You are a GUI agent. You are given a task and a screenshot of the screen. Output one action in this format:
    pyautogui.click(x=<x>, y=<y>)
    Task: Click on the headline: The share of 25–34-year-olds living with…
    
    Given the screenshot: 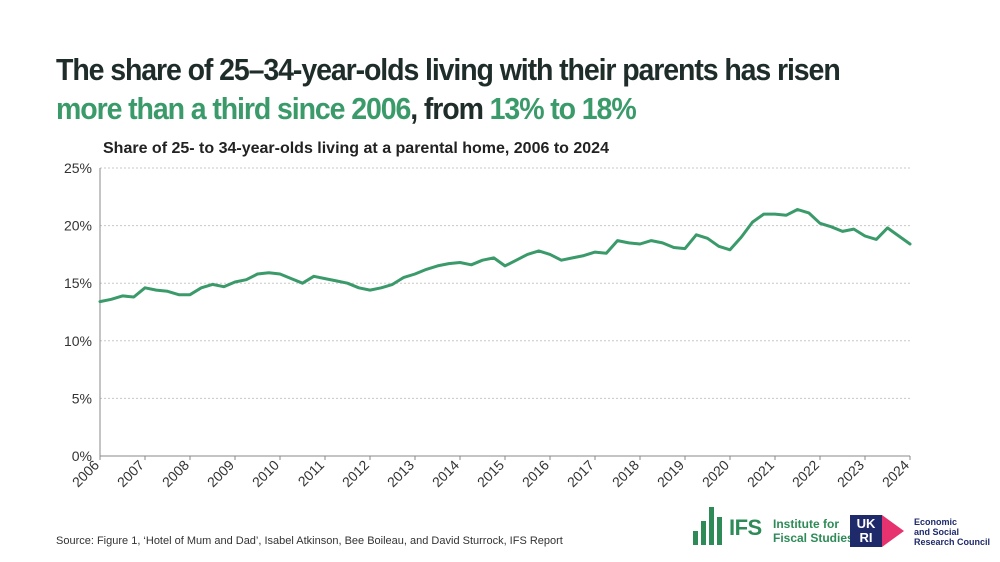 What is the action you would take?
    pyautogui.click(x=474, y=89)
    